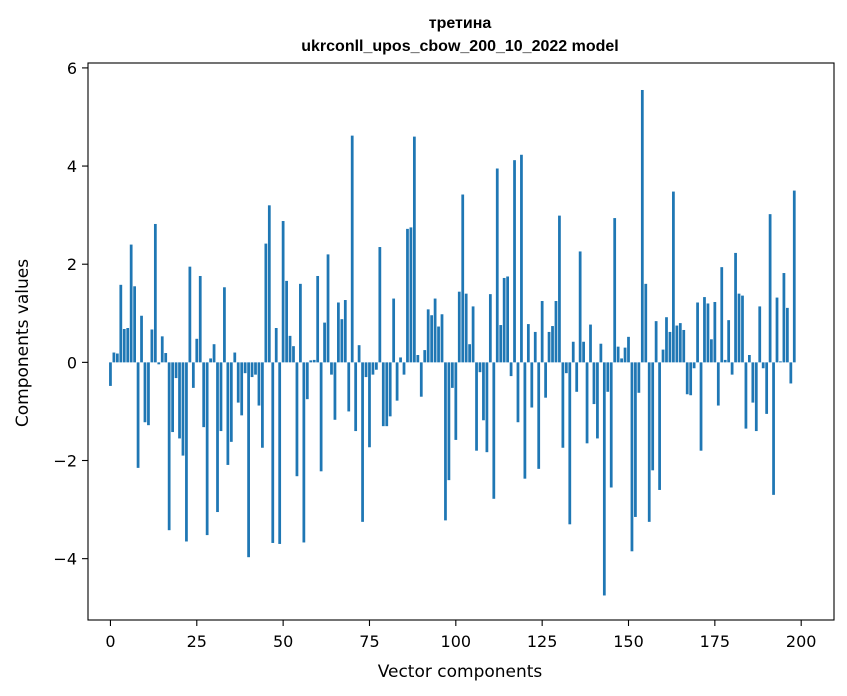 The height and width of the screenshot is (696, 847). Describe the element at coordinates (460, 635) in the screenshot. I see `x-axis-ticks: 0 25 50 75 100 125 150 175 200` at that location.